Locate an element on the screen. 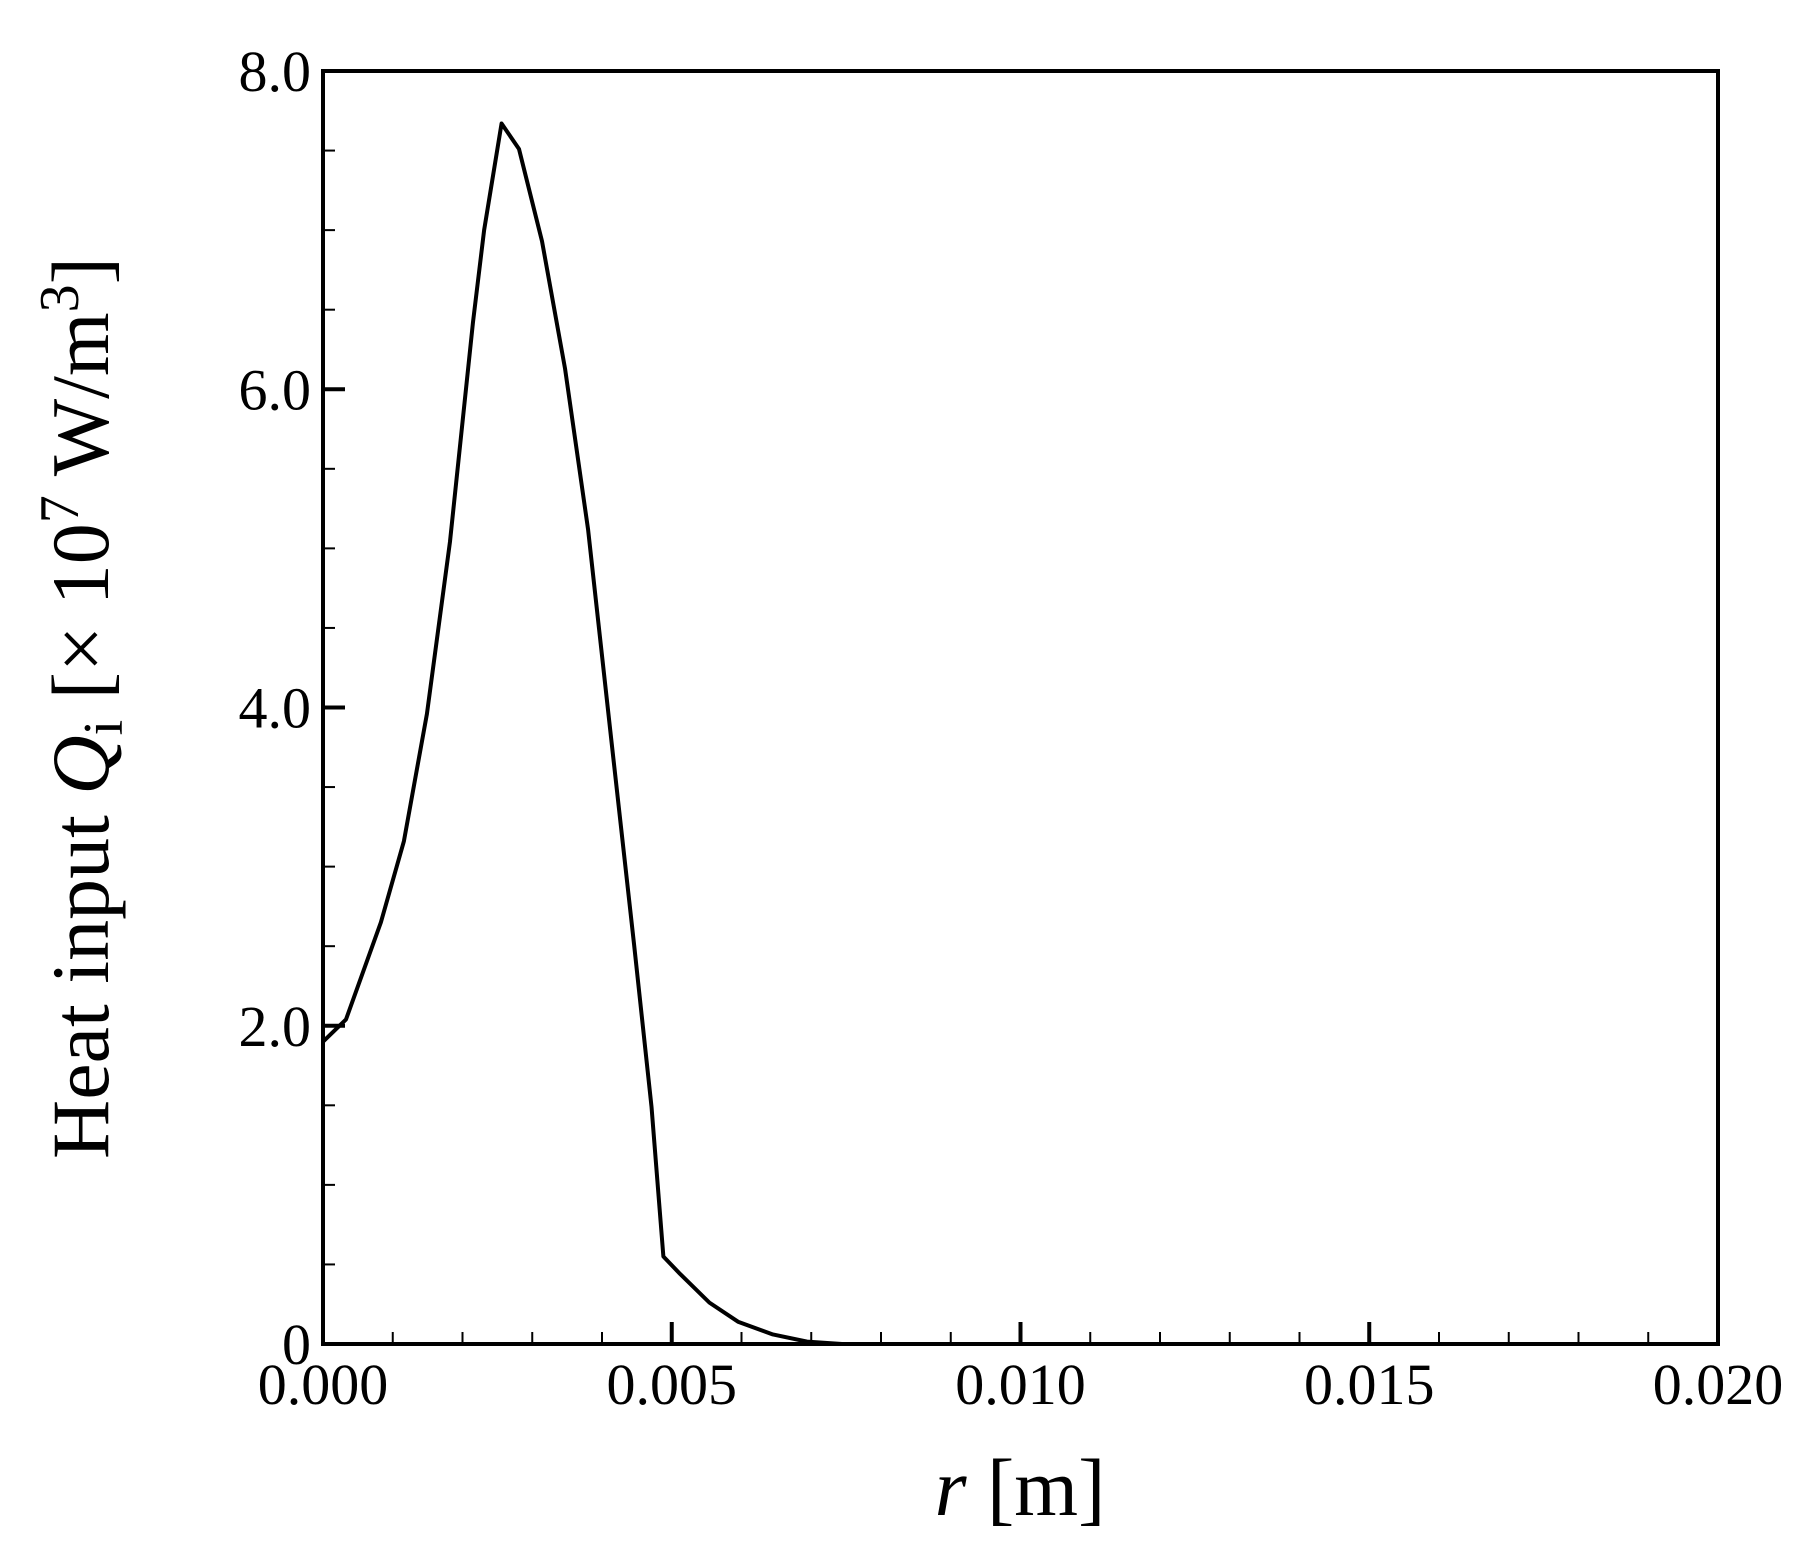 Image resolution: width=1804 pixels, height=1545 pixels. y-label-part: [× 10 is located at coordinates (80, 621).